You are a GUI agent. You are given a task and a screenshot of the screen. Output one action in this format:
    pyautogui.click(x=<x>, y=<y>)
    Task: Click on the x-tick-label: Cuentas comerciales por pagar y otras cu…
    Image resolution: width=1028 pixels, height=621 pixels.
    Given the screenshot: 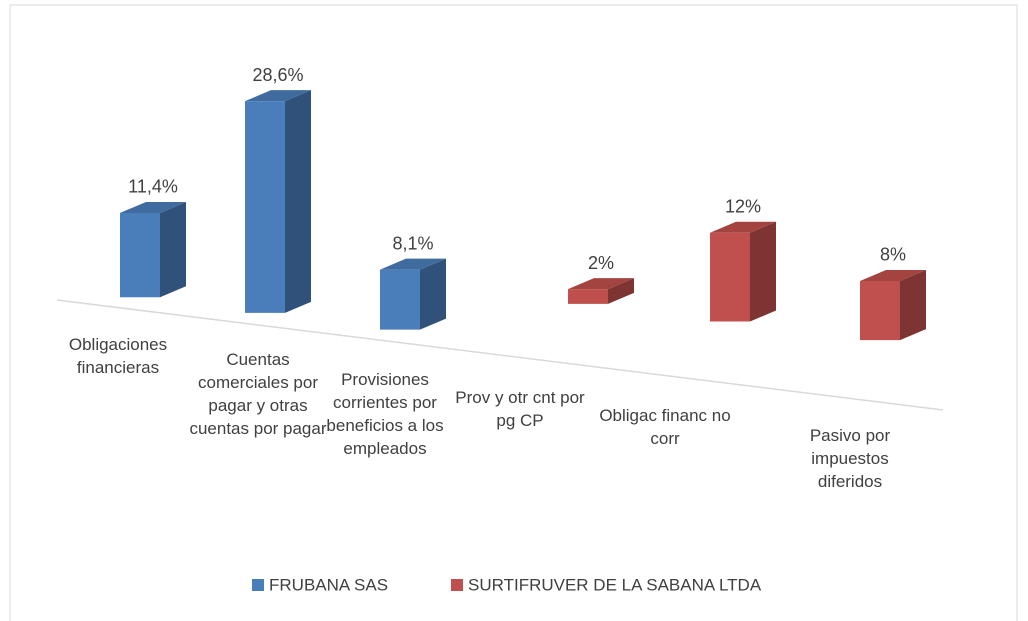 What is the action you would take?
    pyautogui.click(x=258, y=394)
    